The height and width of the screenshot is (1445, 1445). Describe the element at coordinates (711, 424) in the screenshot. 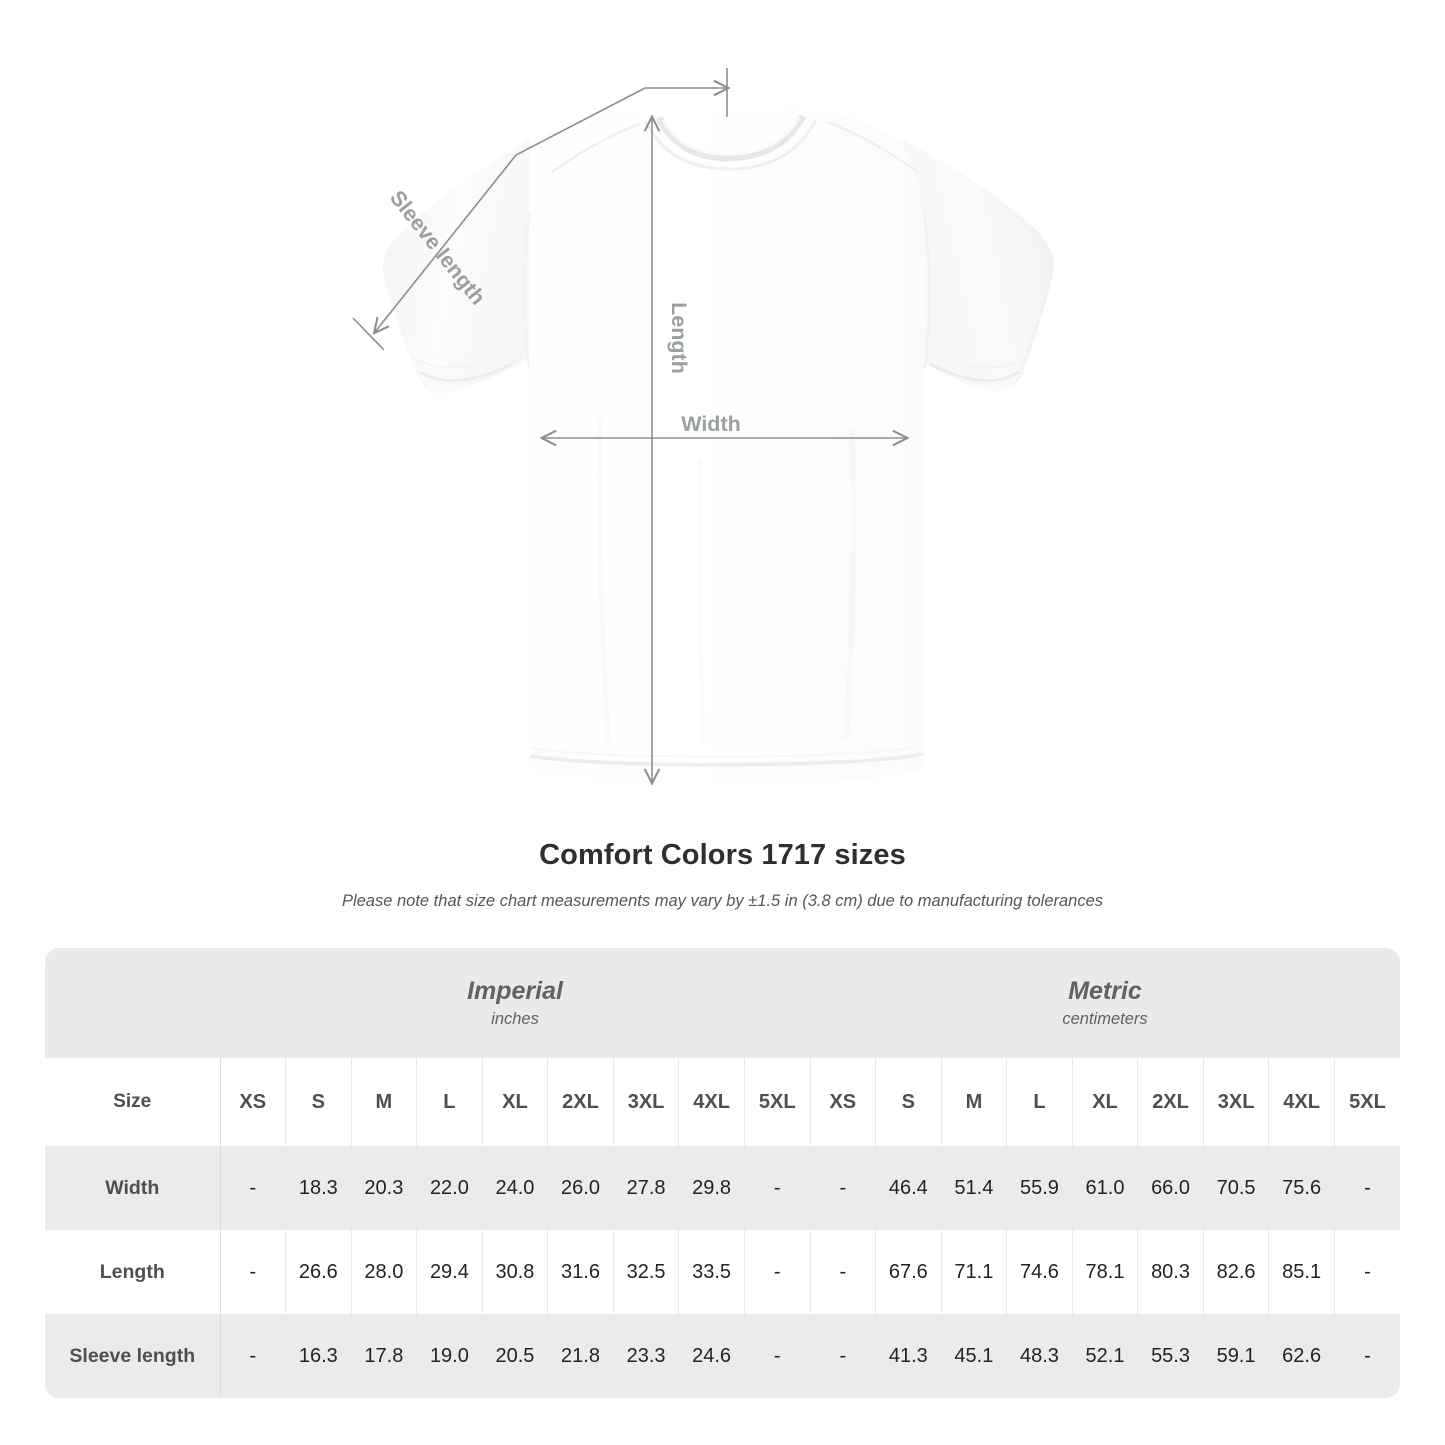

I see `width-label: Width` at that location.